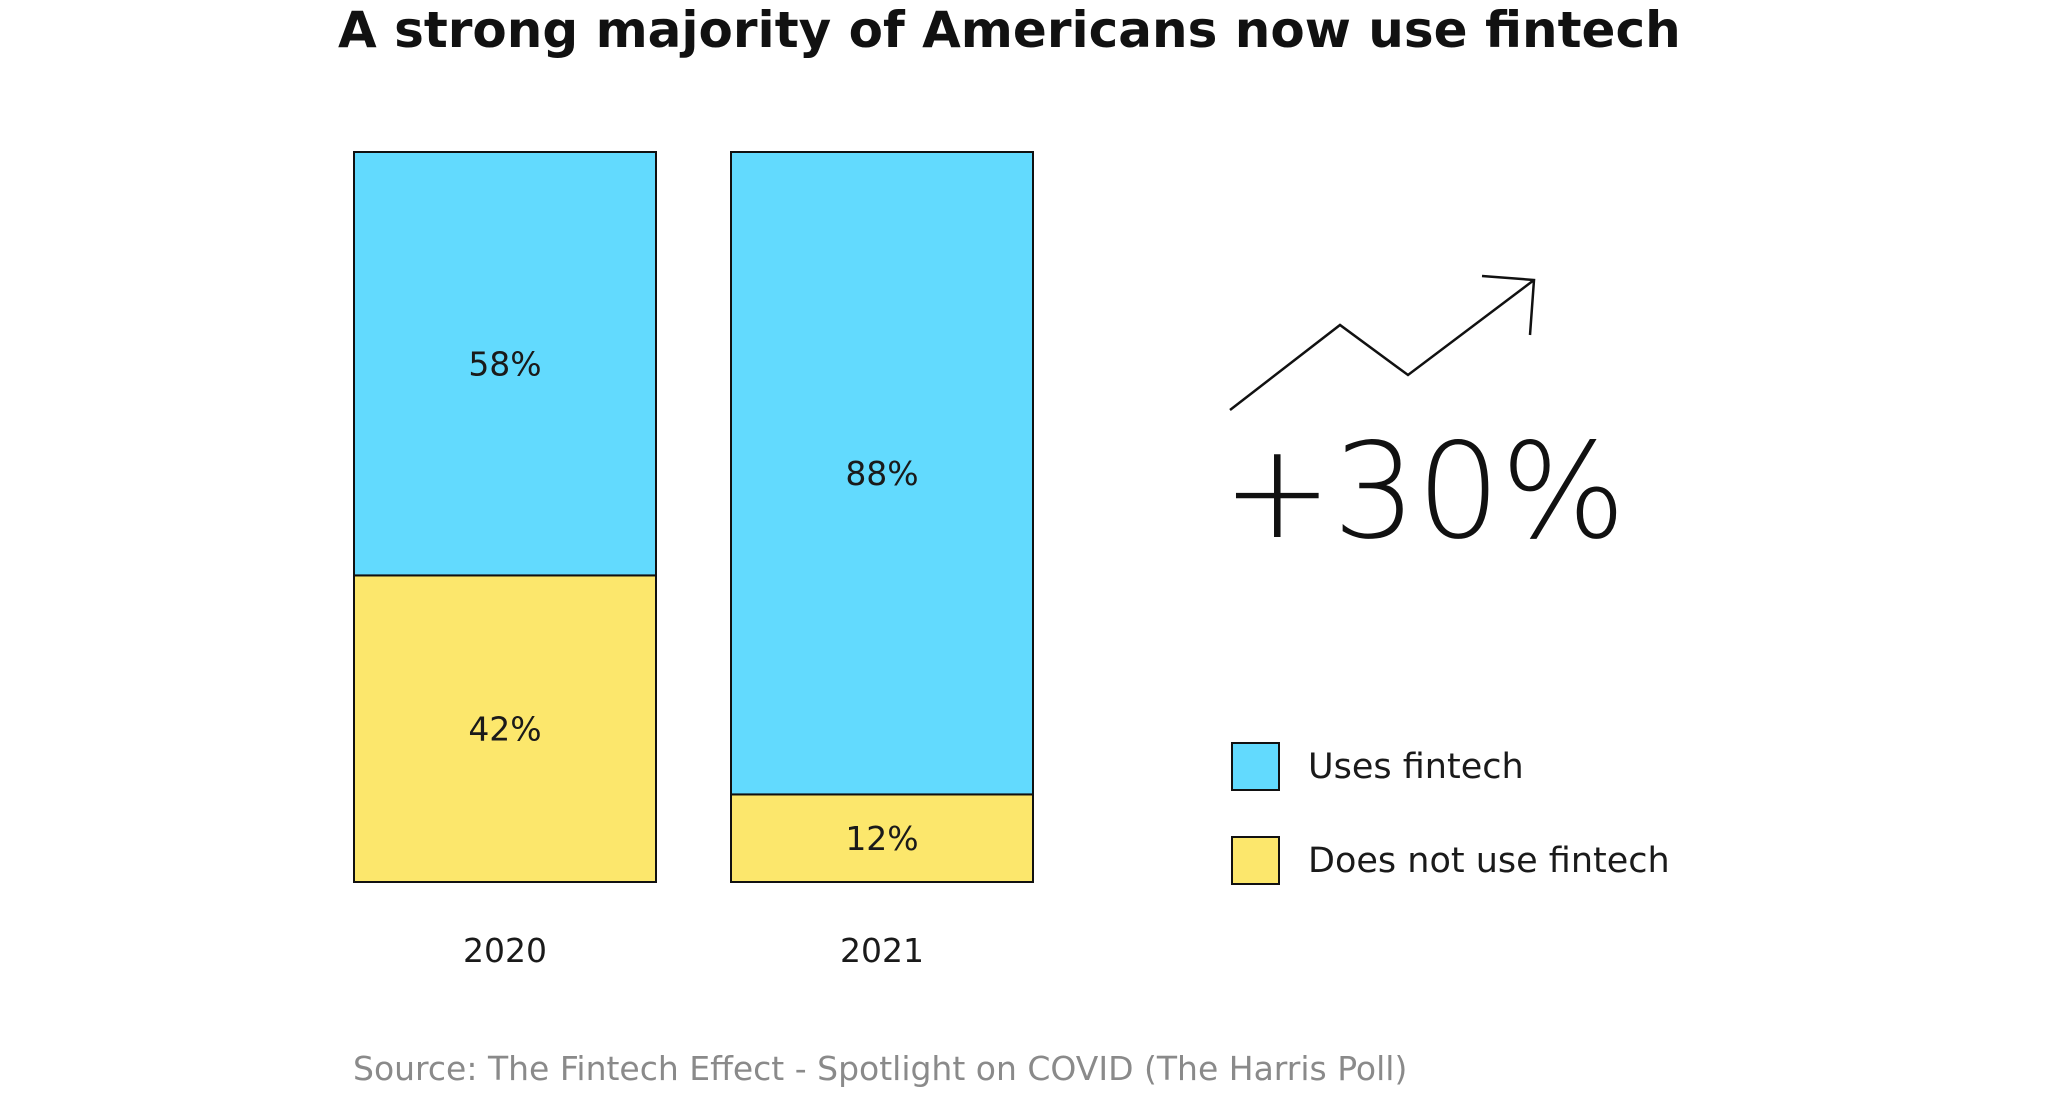 This screenshot has width=2048, height=1094. I want to click on data-label-2020-does-not-use: 42%, so click(504, 729).